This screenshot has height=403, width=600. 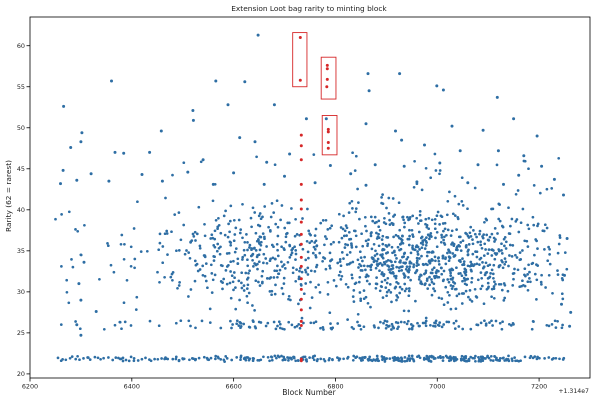 What do you see at coordinates (21, 128) in the screenshot?
I see `y-tick-label: 50` at bounding box center [21, 128].